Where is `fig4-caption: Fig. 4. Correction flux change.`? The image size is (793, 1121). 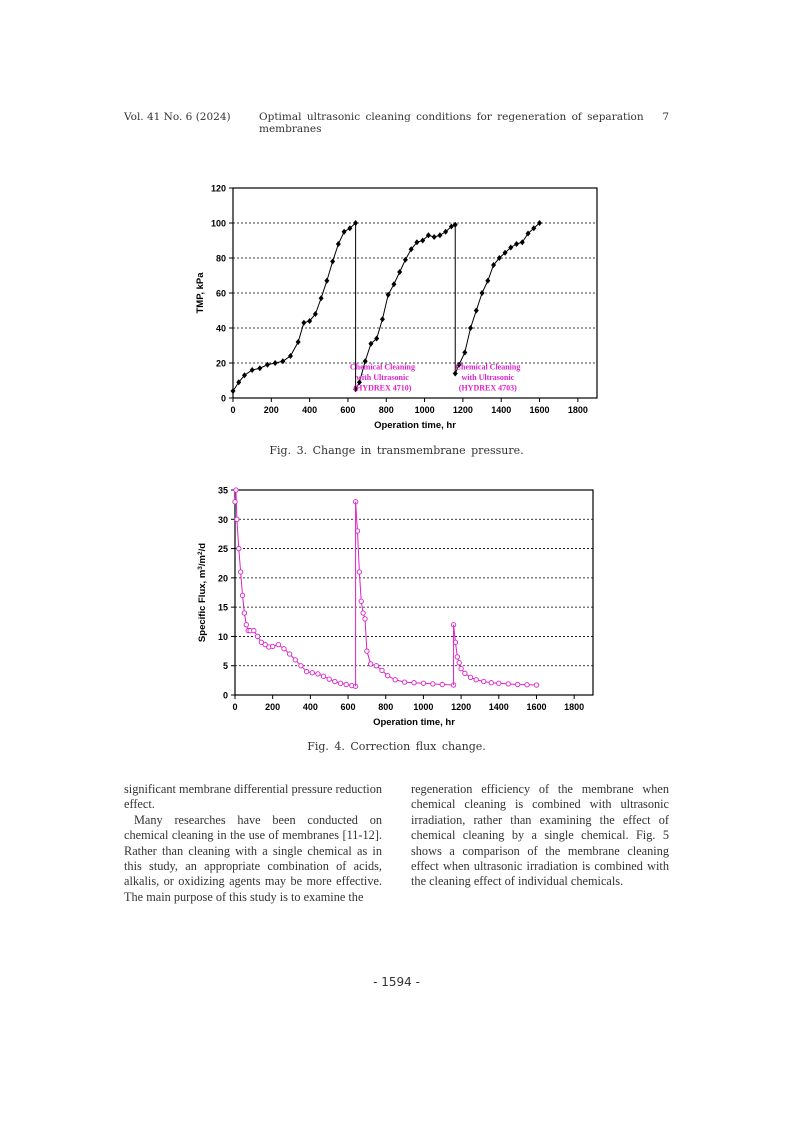 fig4-caption: Fig. 4. Correction flux change. is located at coordinates (396, 746).